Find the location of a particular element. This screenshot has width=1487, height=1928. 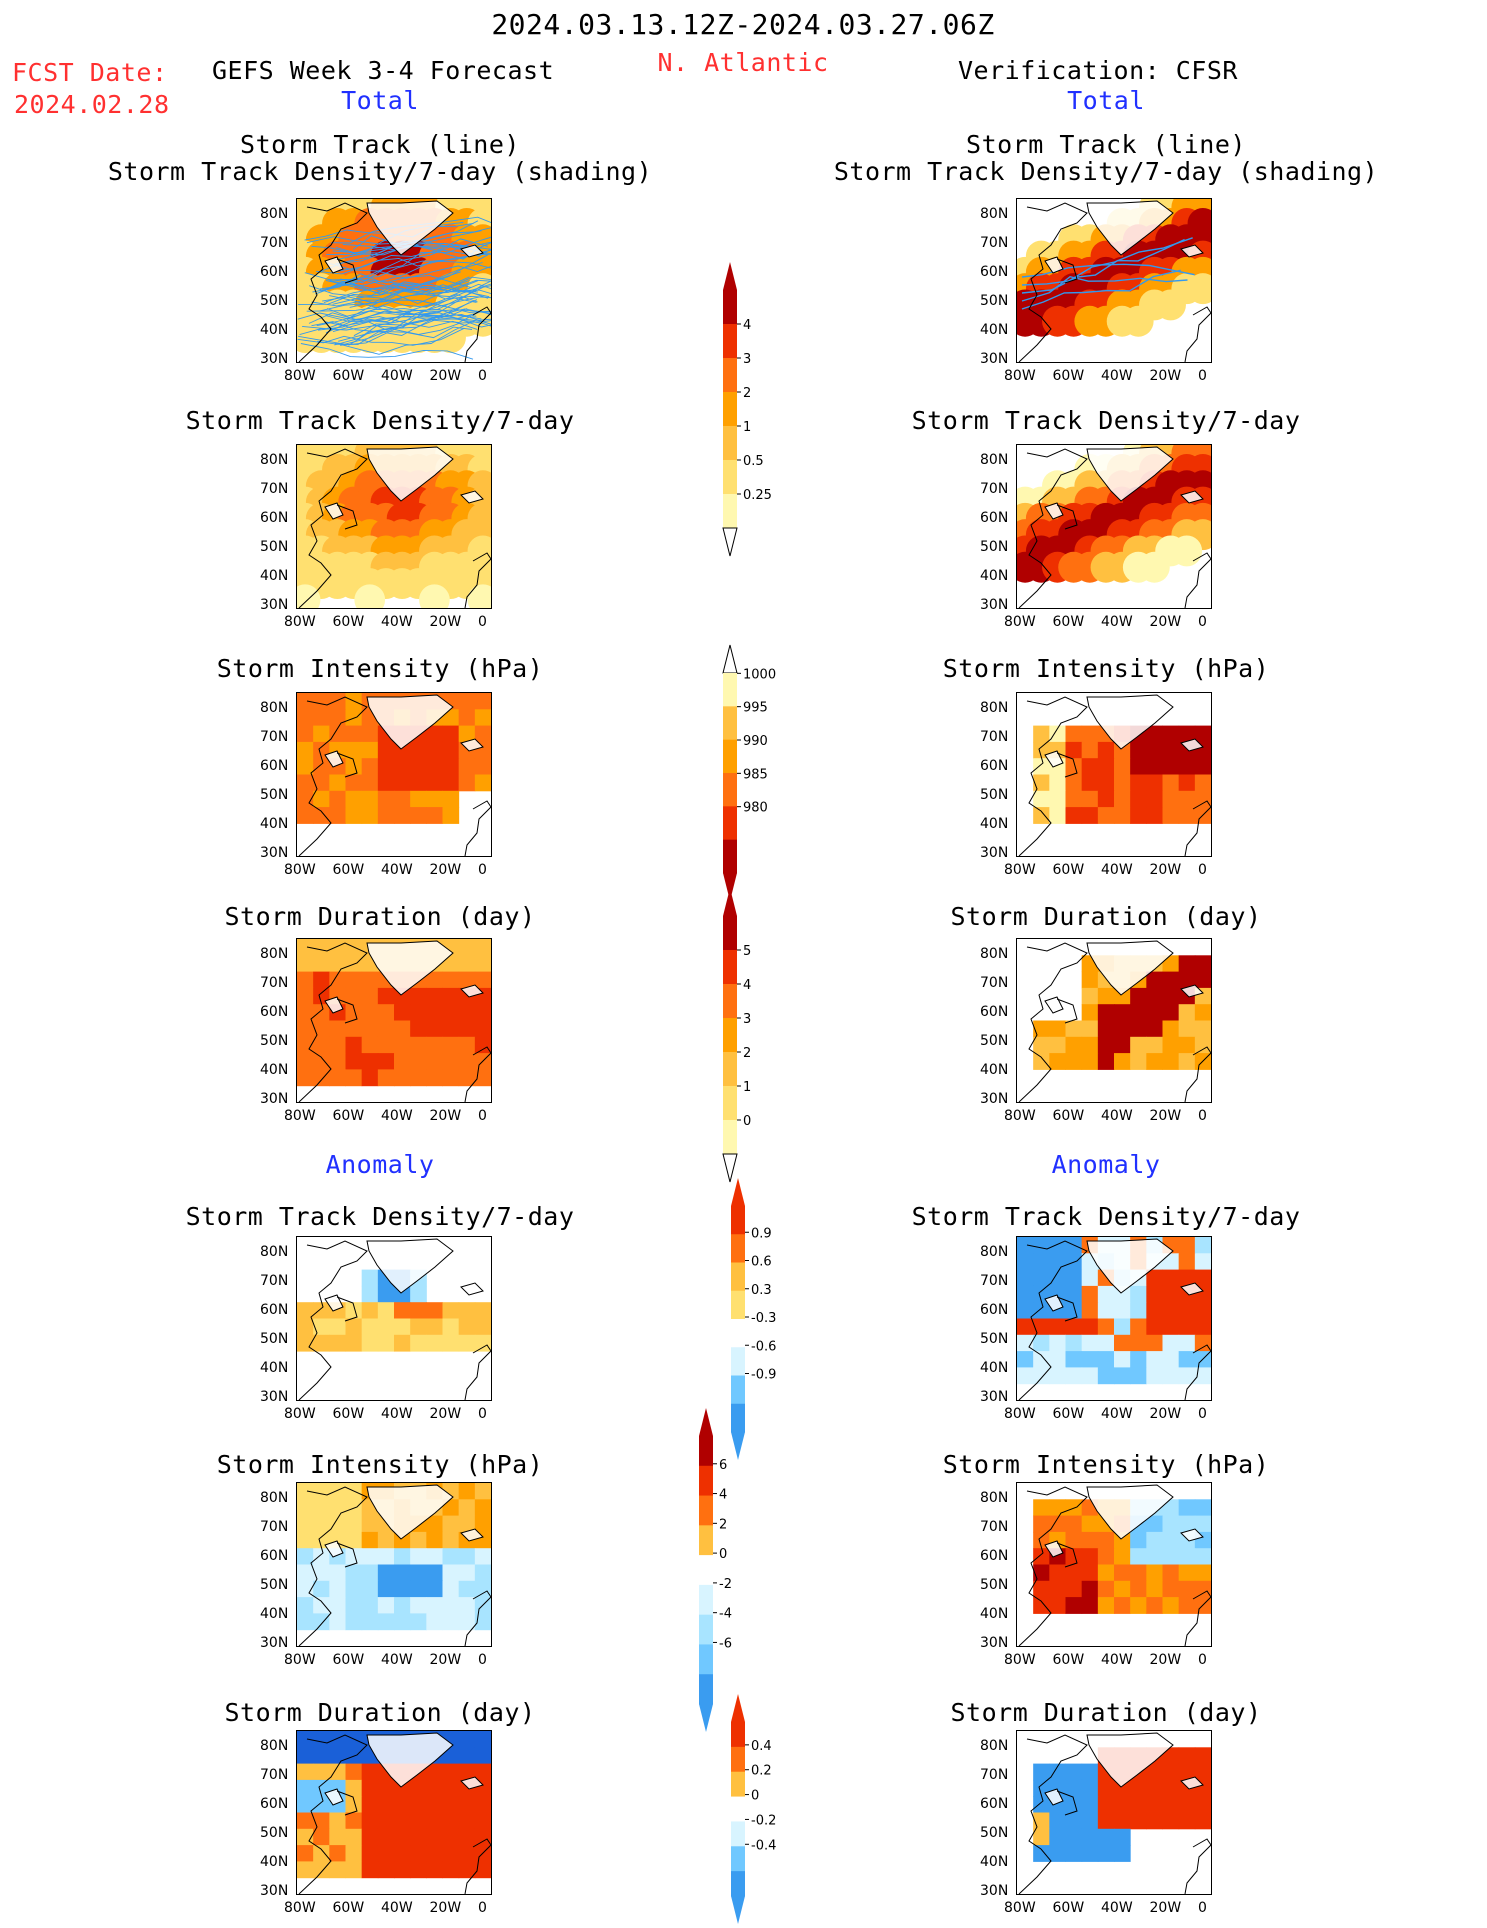

x-tick-label: 60W is located at coordinates (348, 1414).